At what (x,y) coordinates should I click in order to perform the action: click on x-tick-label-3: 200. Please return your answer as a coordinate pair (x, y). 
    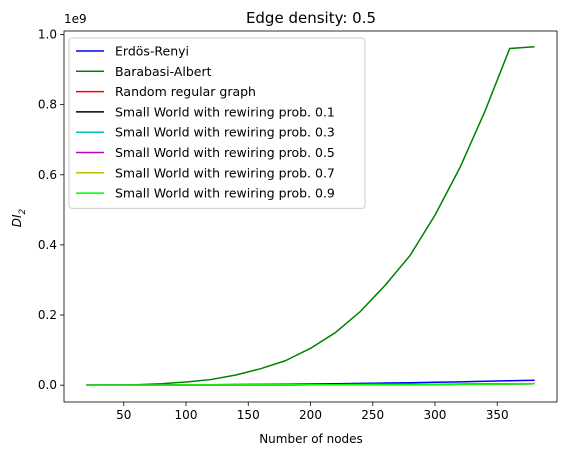
    Looking at the image, I should click on (310, 415).